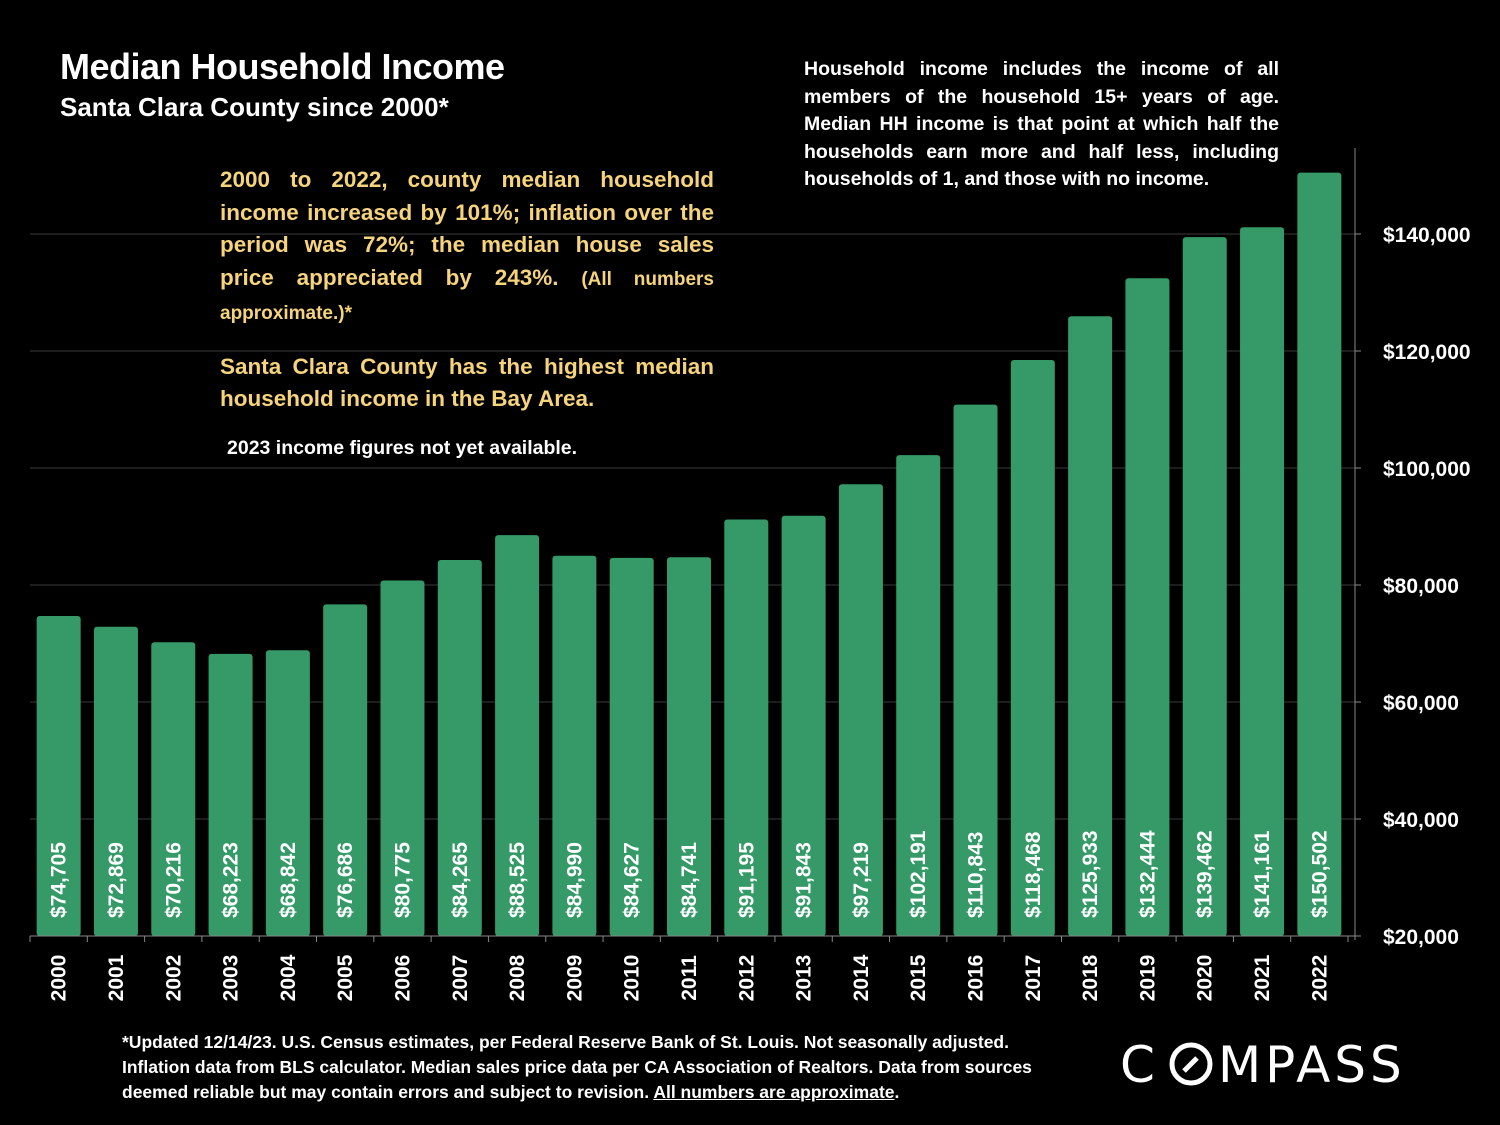 The width and height of the screenshot is (1500, 1125). I want to click on x-tick-label: 2014, so click(861, 977).